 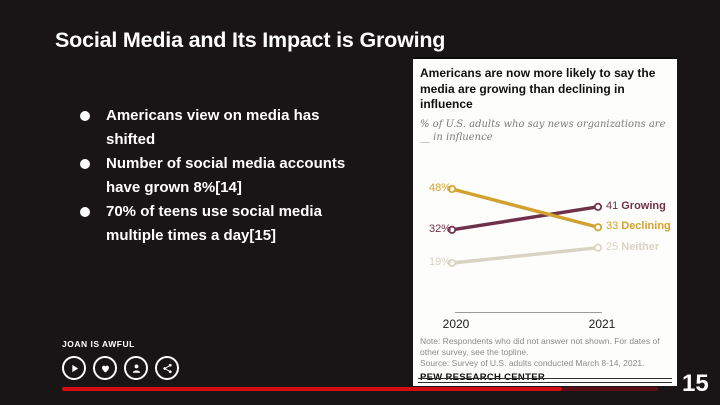 What do you see at coordinates (612, 226) in the screenshot?
I see `value-number: 33` at bounding box center [612, 226].